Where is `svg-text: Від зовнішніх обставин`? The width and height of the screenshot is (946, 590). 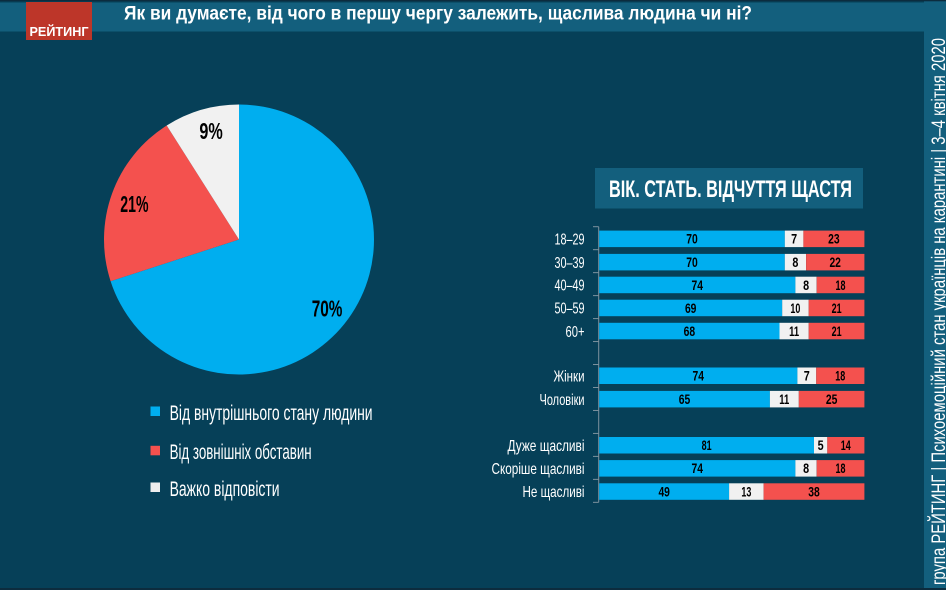 svg-text: Від зовнішніх обставин is located at coordinates (241, 452).